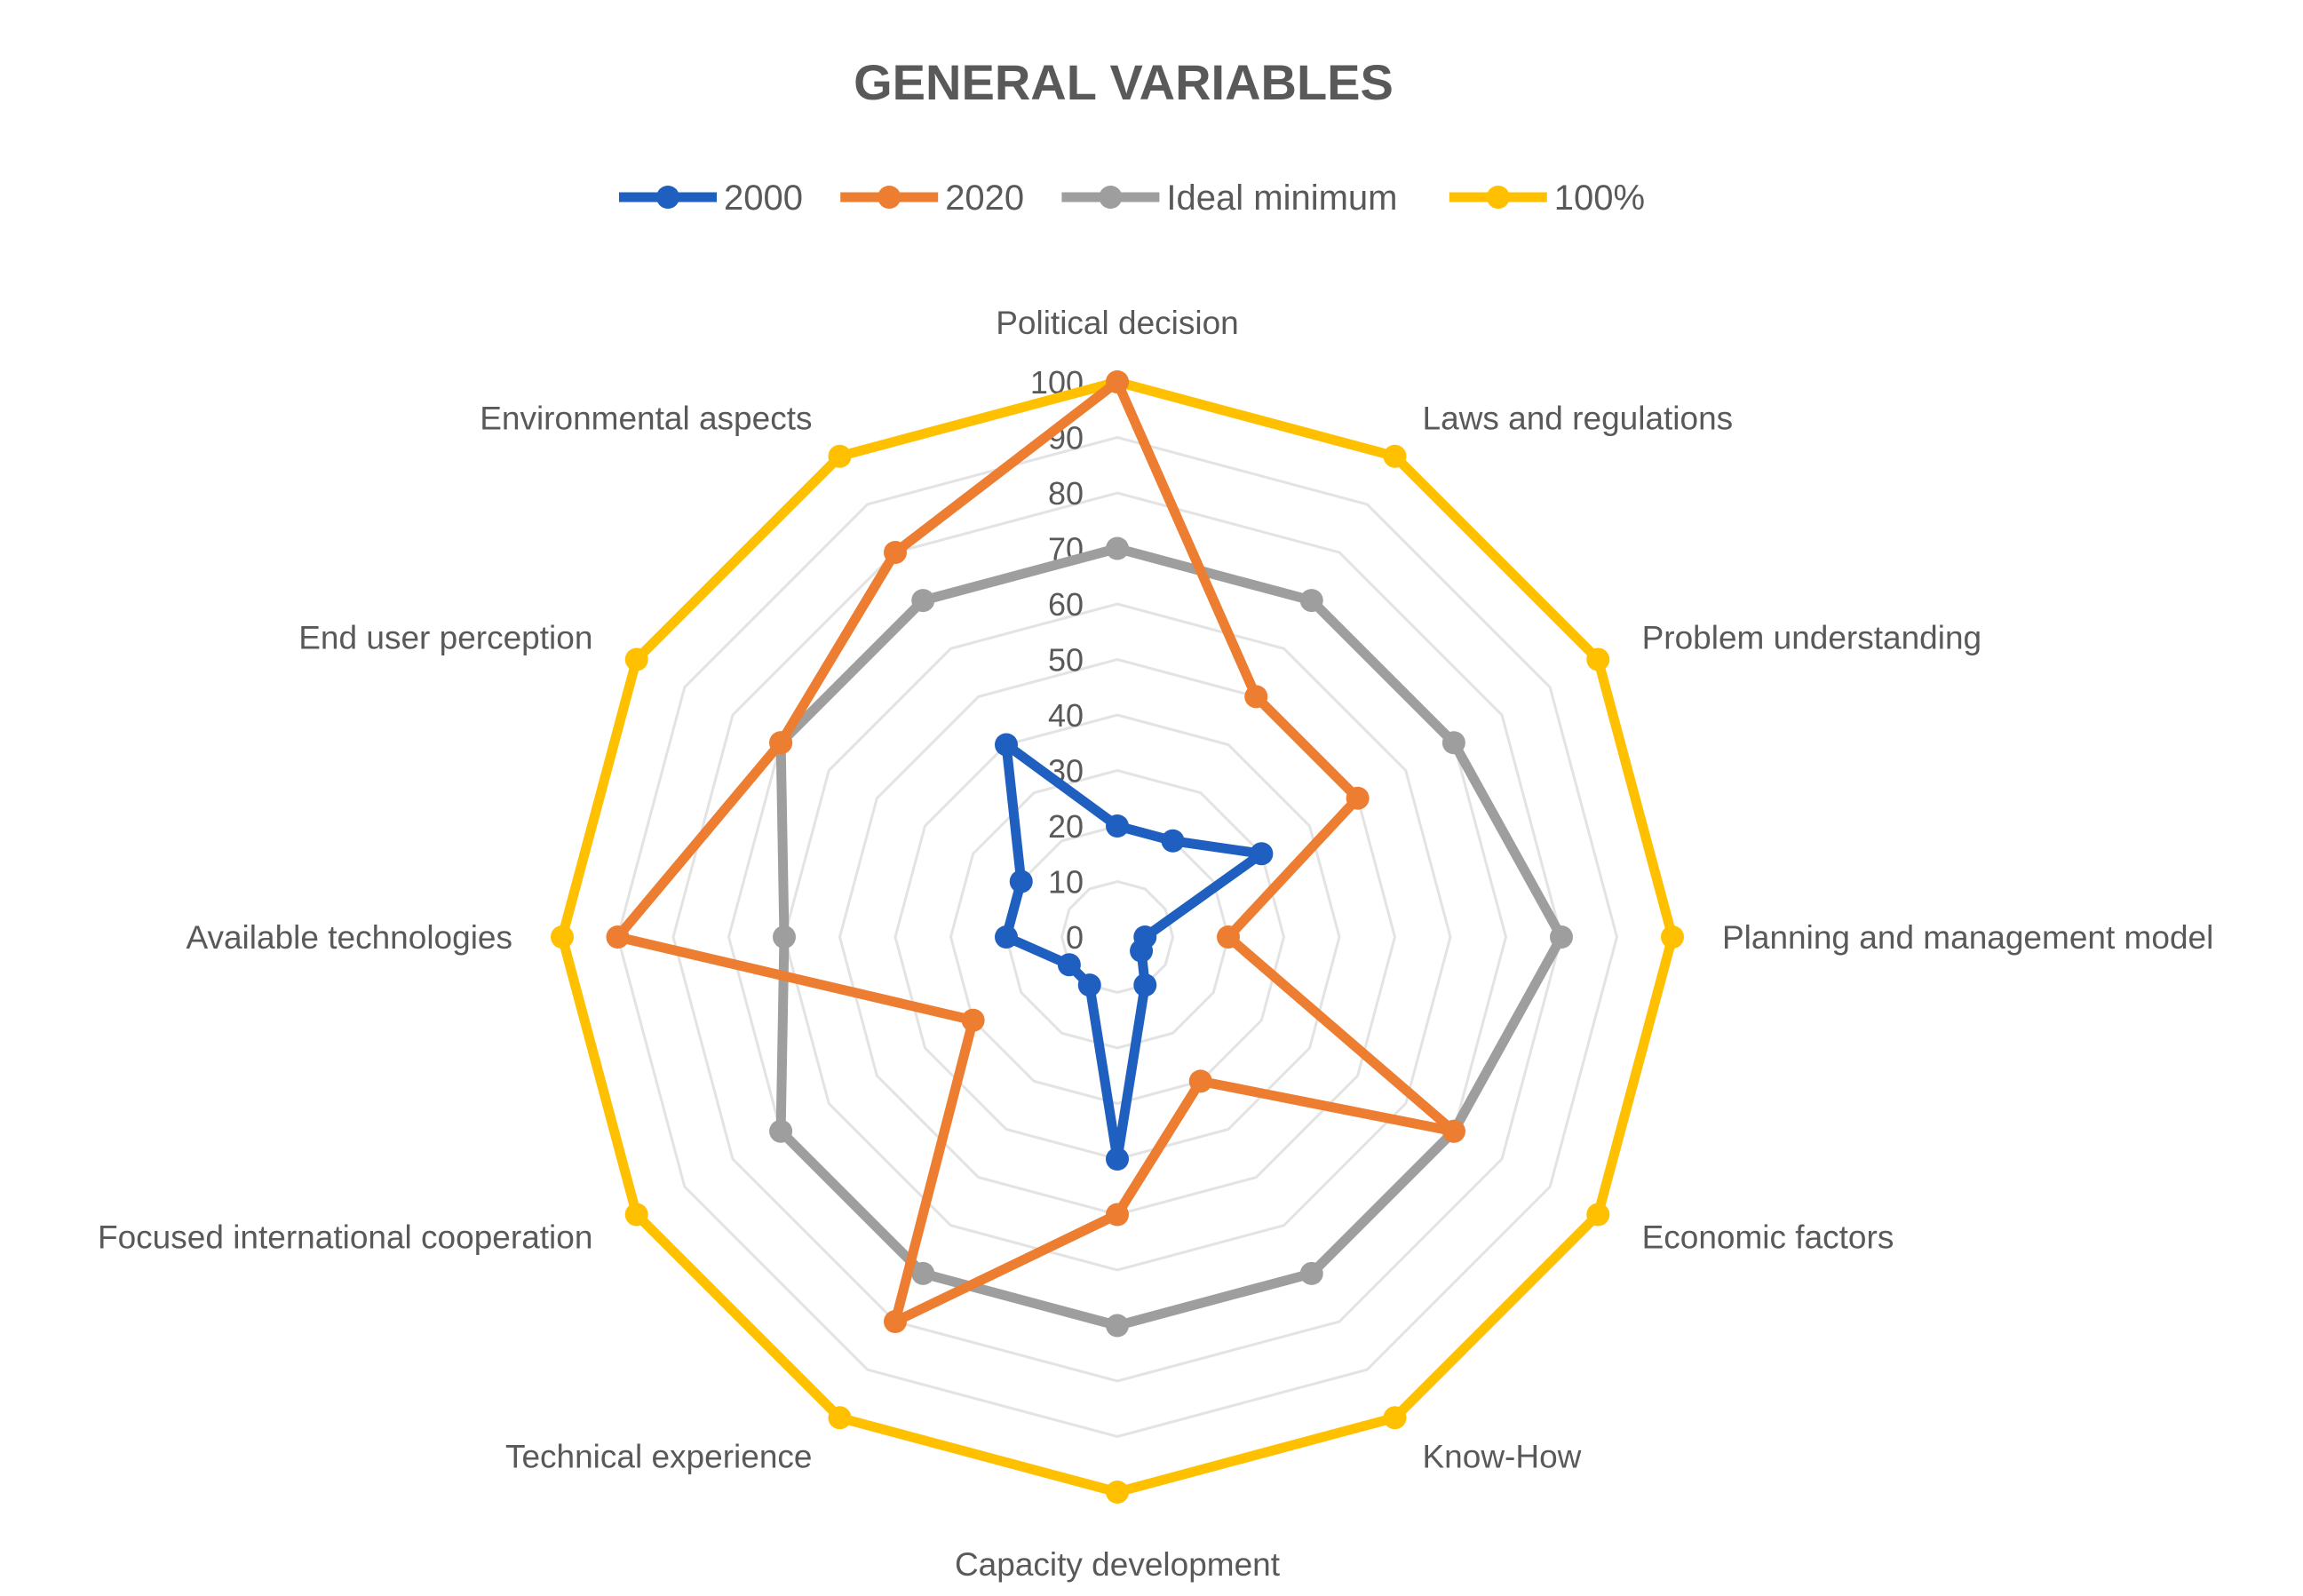 The height and width of the screenshot is (1596, 2303). I want to click on tick-label-20: 20, so click(1066, 827).